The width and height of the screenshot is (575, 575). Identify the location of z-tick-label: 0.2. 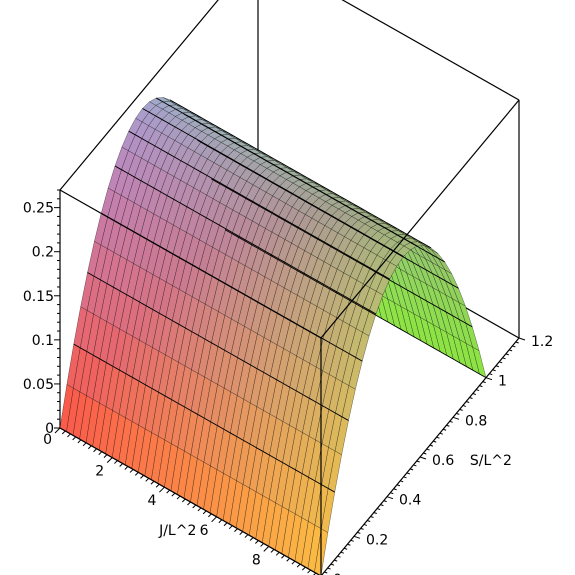
(43, 253).